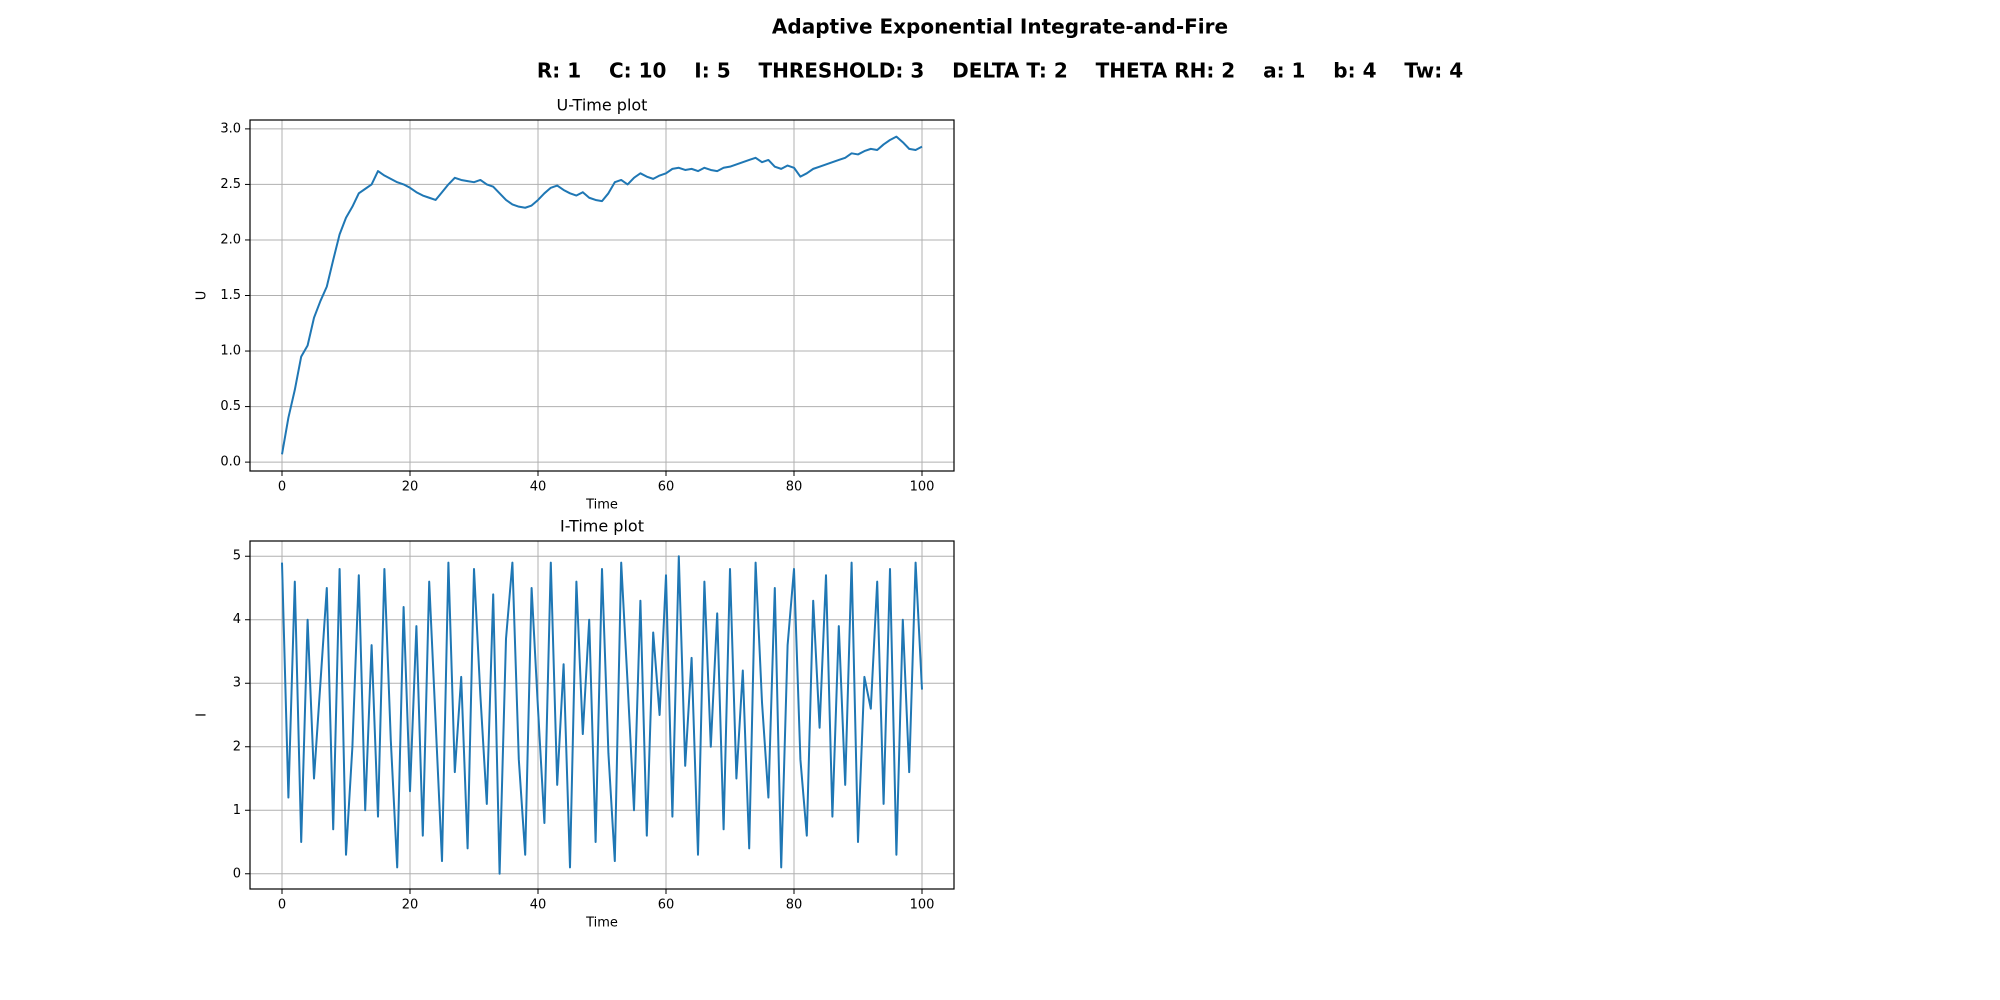  Describe the element at coordinates (230, 184) in the screenshot. I see `y-tick-label: 2.5` at that location.